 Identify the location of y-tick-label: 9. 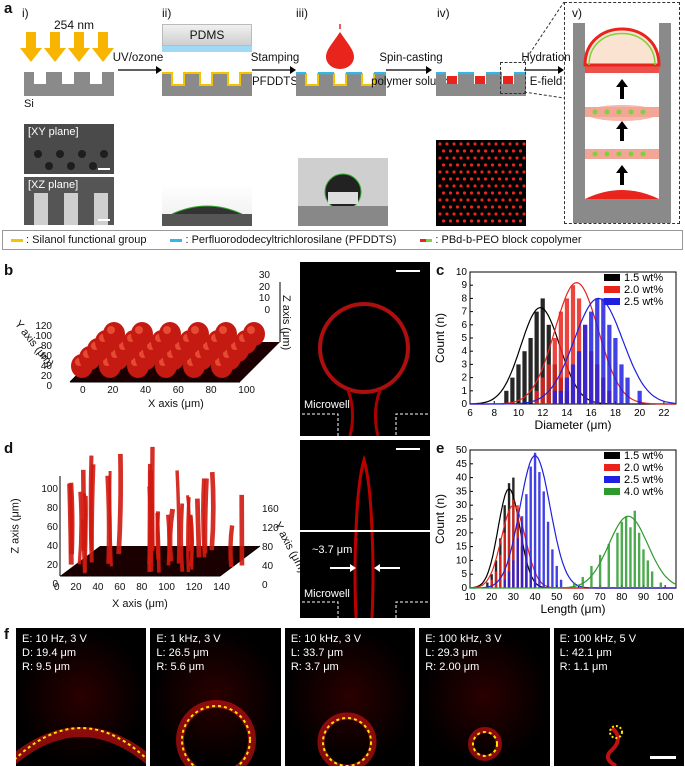
(464, 285).